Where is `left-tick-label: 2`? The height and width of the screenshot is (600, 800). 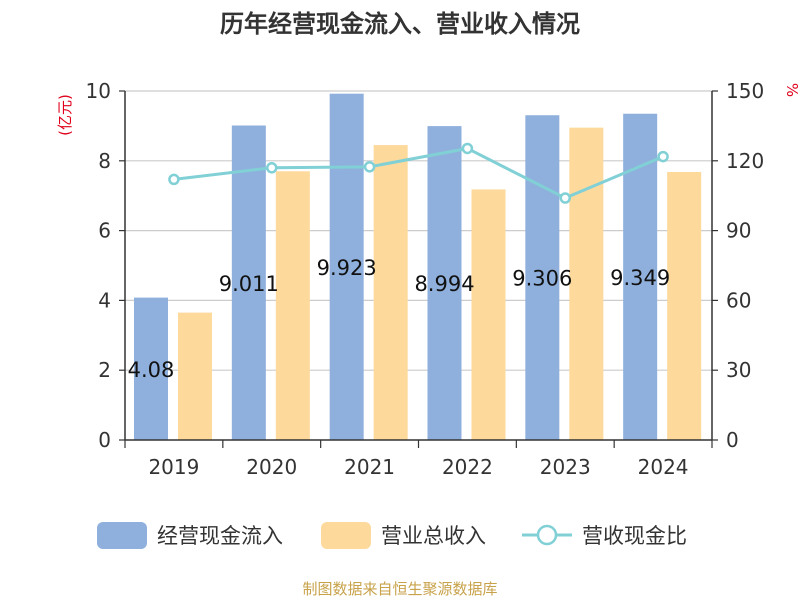 left-tick-label: 2 is located at coordinates (104, 370).